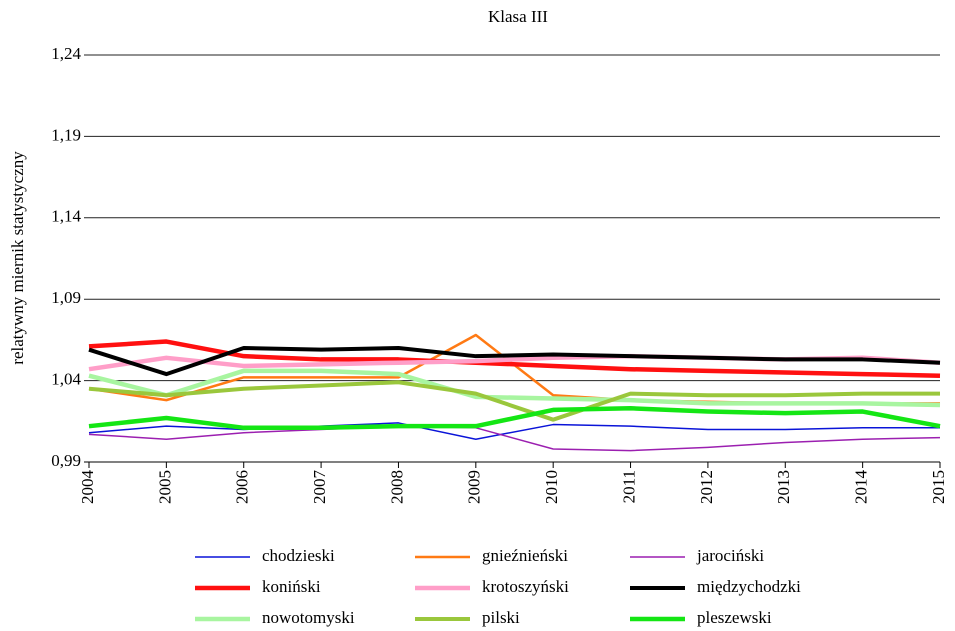 The image size is (955, 631). Describe the element at coordinates (319, 487) in the screenshot. I see `x-tick-label: 2007` at that location.